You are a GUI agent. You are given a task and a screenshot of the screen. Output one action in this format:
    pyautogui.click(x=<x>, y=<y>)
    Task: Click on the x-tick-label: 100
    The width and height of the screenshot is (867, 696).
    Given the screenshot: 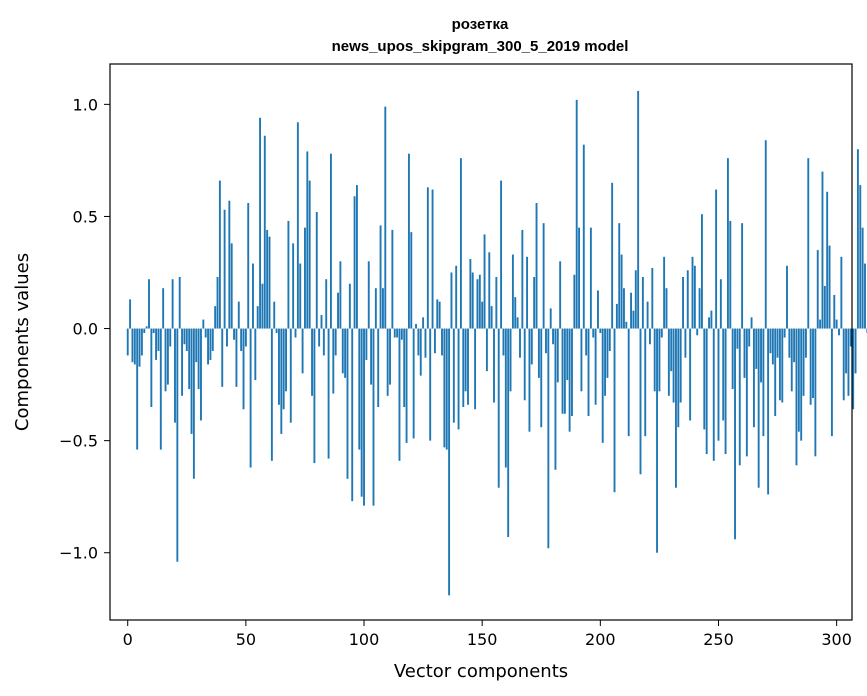 What is the action you would take?
    pyautogui.click(x=364, y=639)
    